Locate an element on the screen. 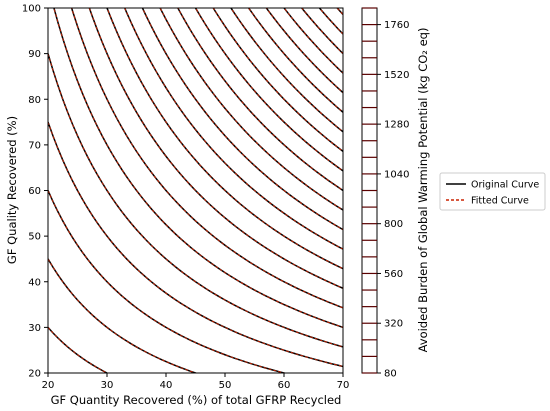  colorbar-ticks: 80 320 560 800 1040 1280 1520 1760 is located at coordinates (393, 200).